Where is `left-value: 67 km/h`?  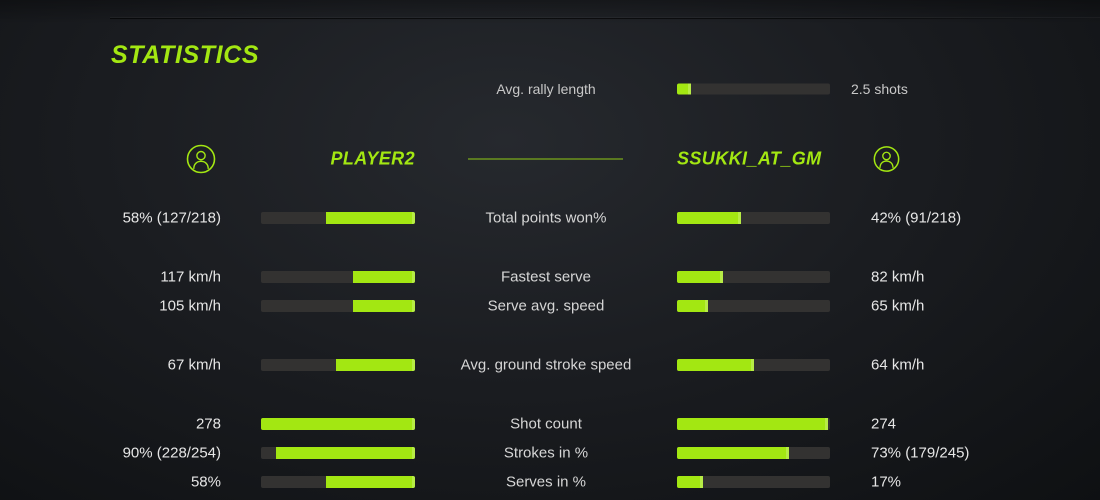
left-value: 67 km/h is located at coordinates (194, 365).